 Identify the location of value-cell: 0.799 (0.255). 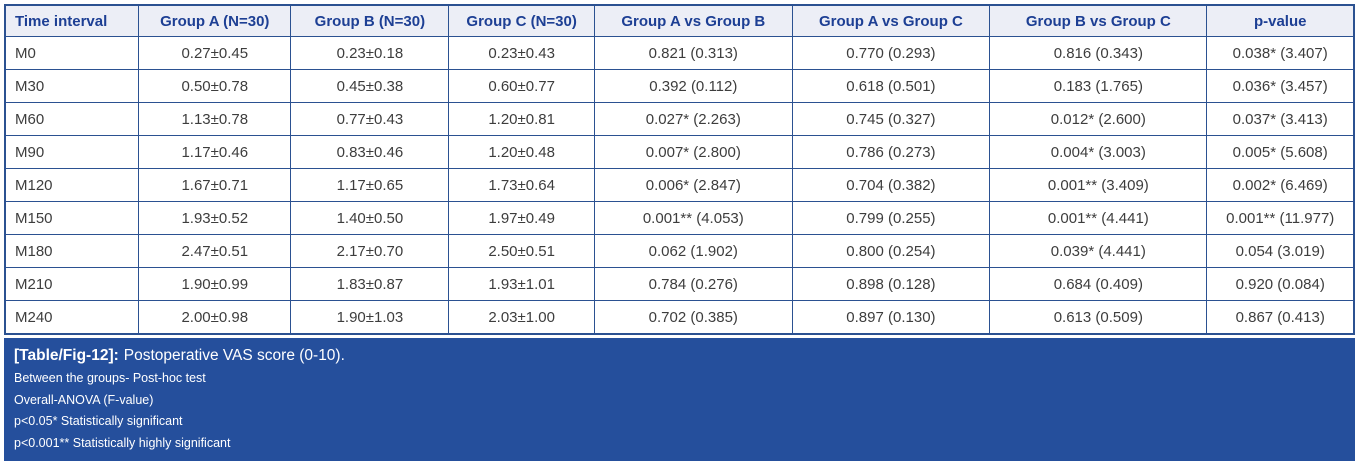
(891, 218).